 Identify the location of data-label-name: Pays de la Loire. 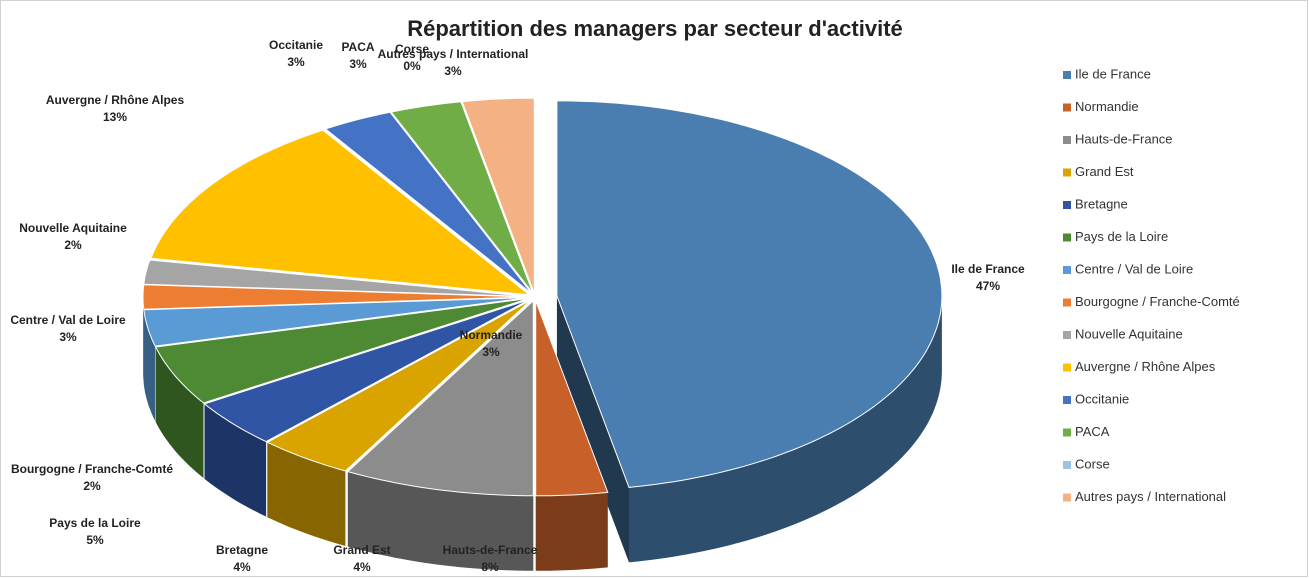
(95, 523).